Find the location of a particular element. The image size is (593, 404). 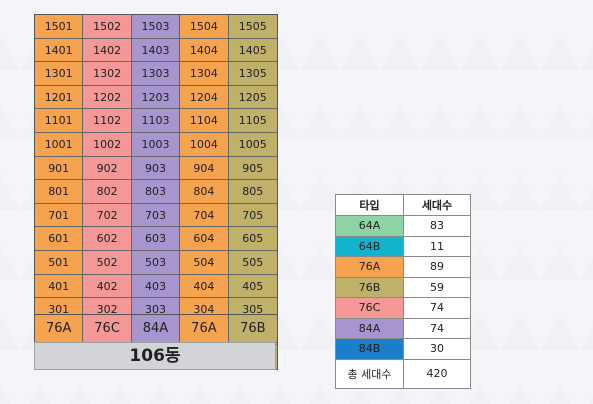

unit-cell: 1502 is located at coordinates (107, 27).